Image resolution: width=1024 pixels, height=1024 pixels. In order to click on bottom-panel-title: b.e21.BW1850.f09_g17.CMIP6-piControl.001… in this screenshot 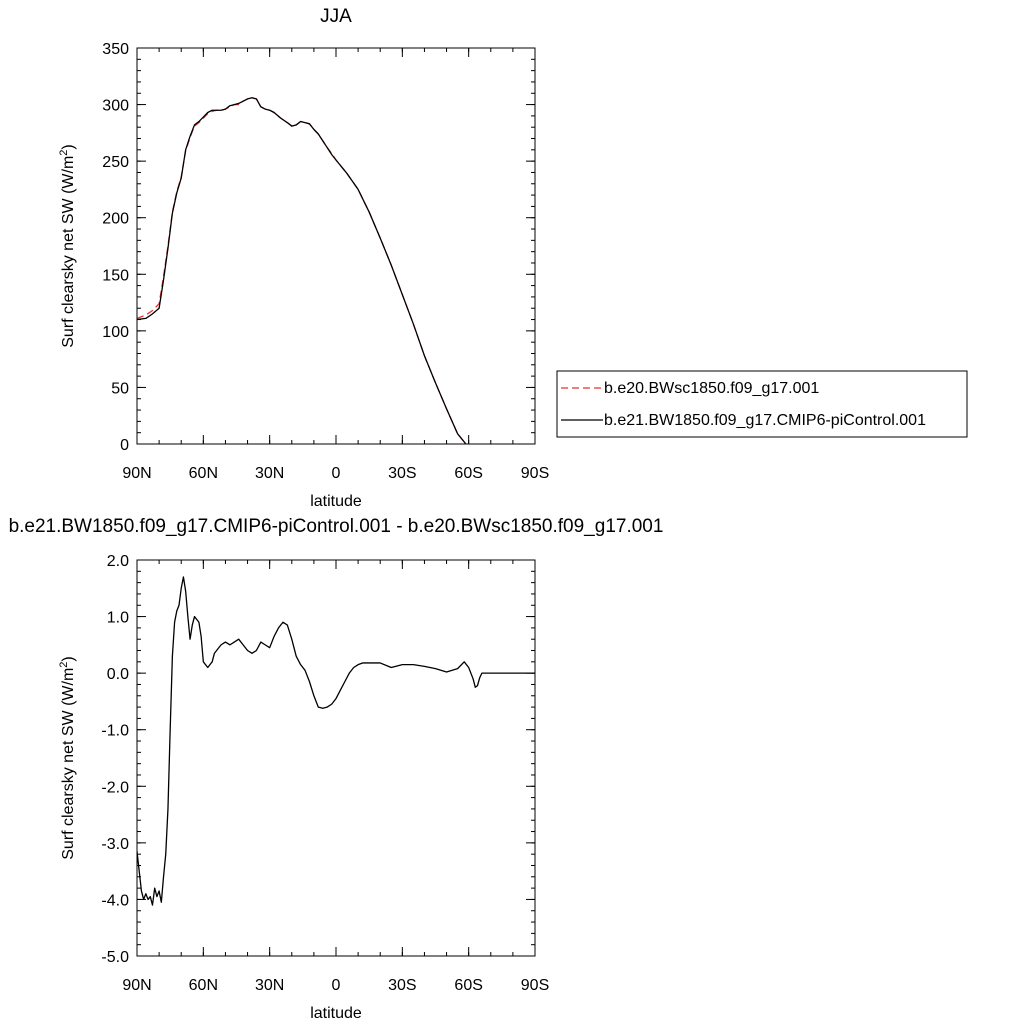, I will do `click(336, 526)`.